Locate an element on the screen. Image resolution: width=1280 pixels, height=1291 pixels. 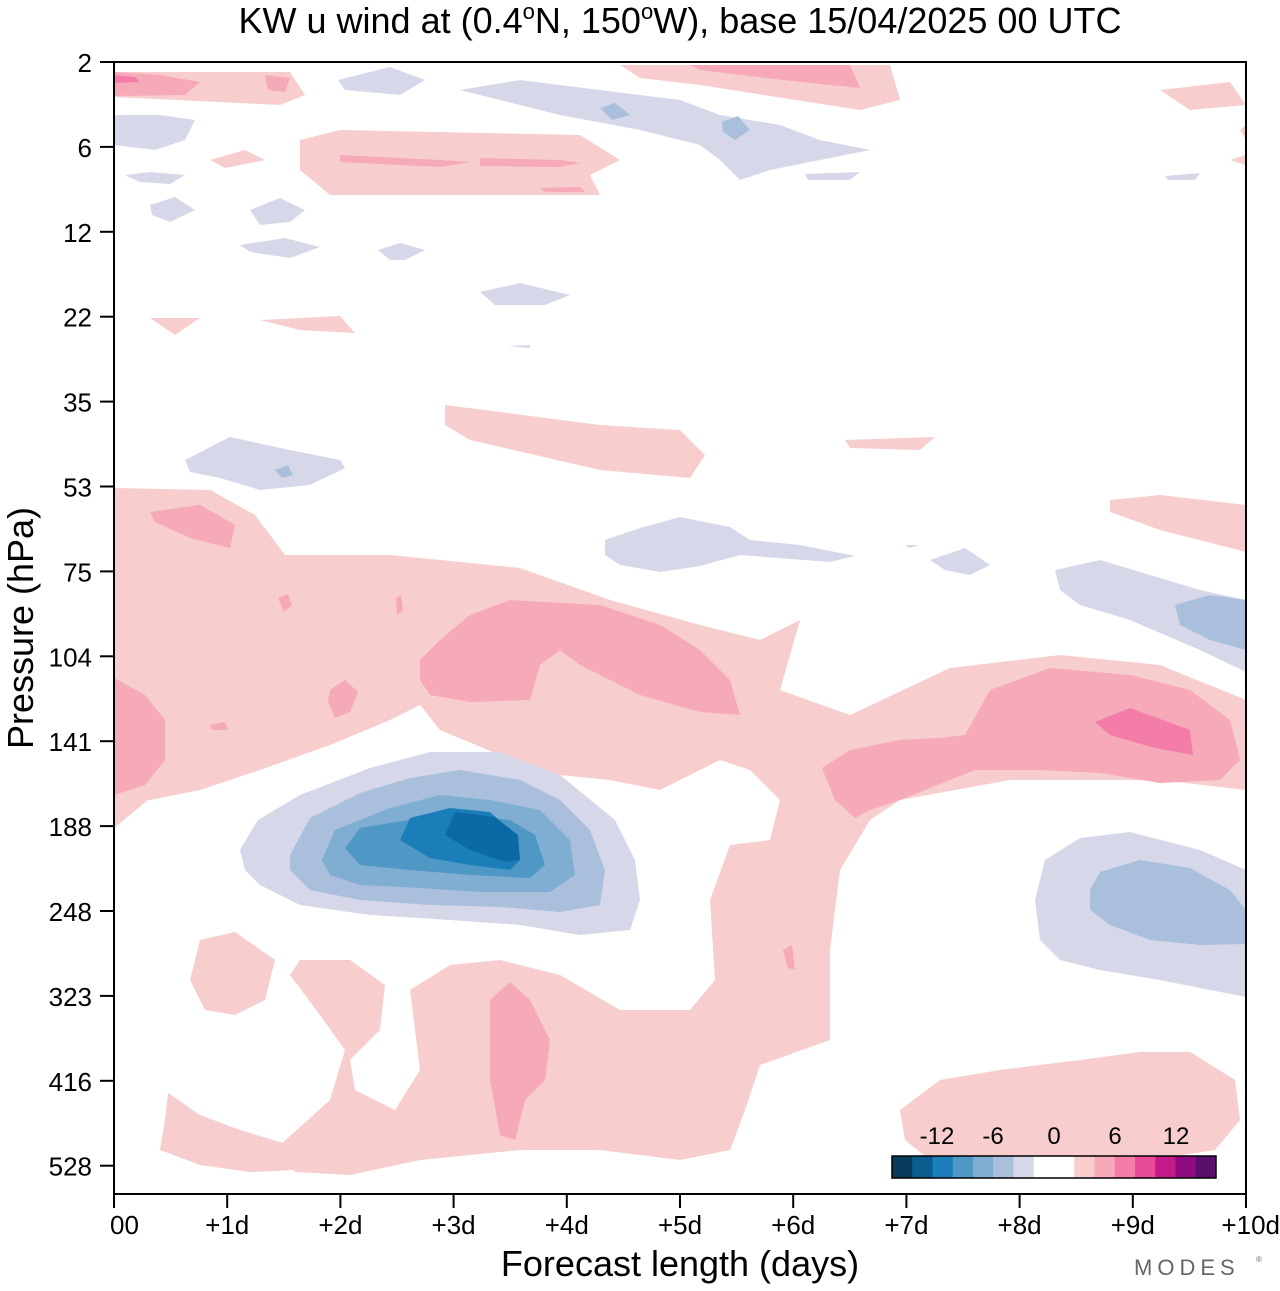
x-tick-label: +5d is located at coordinates (680, 1225).